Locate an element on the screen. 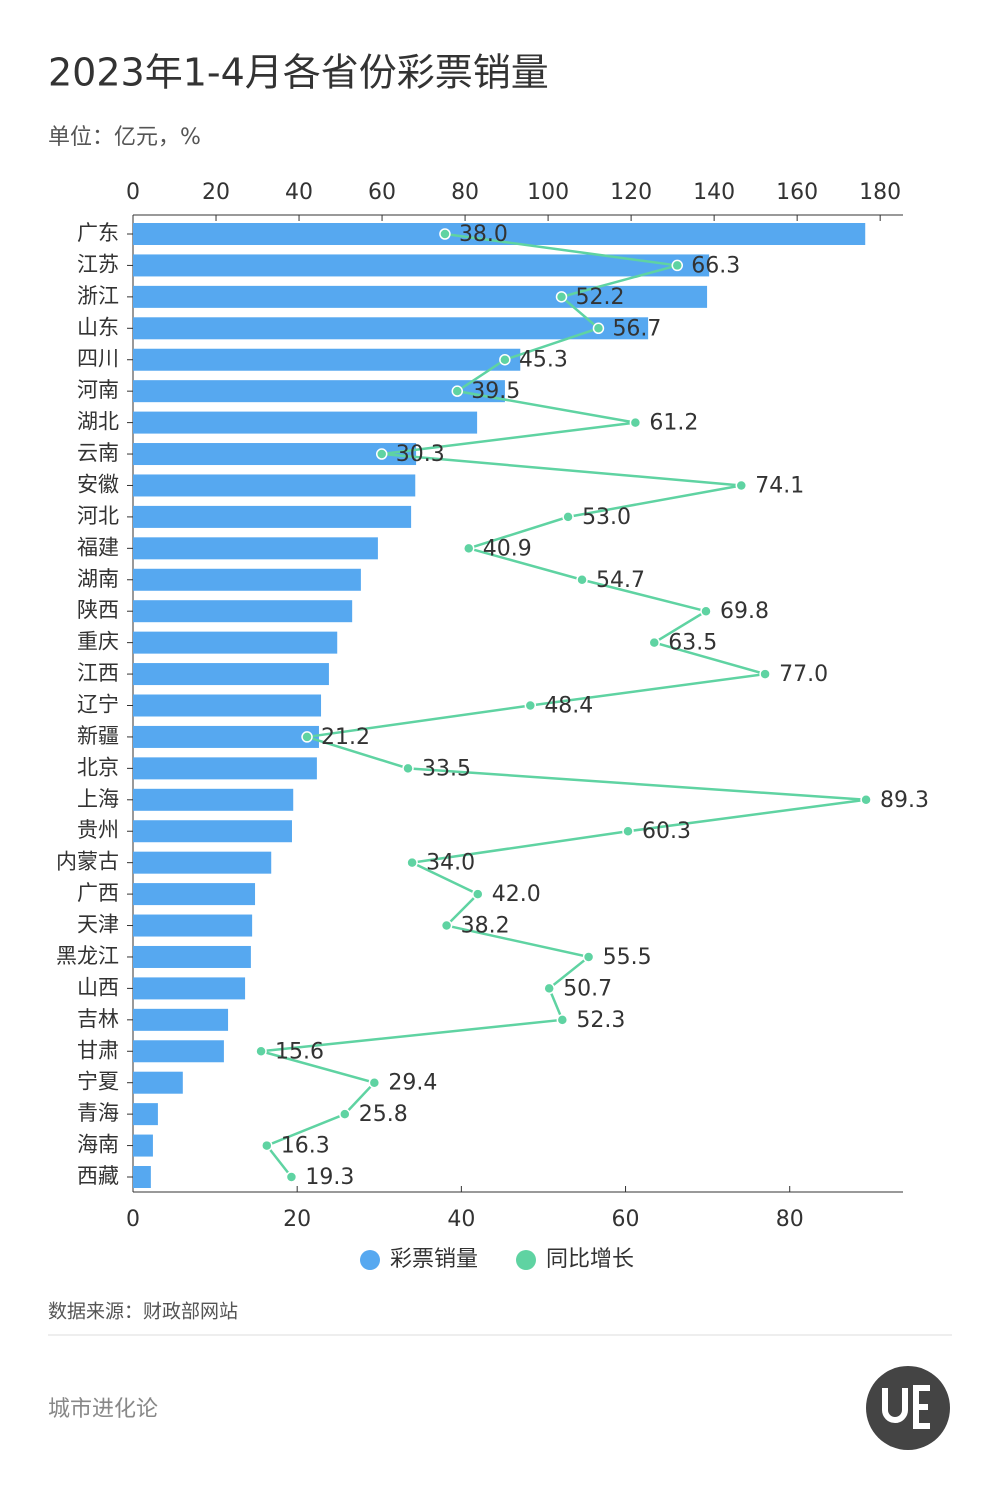 This screenshot has height=1504, width=1000. x2-tick-label: 60 is located at coordinates (626, 1219).